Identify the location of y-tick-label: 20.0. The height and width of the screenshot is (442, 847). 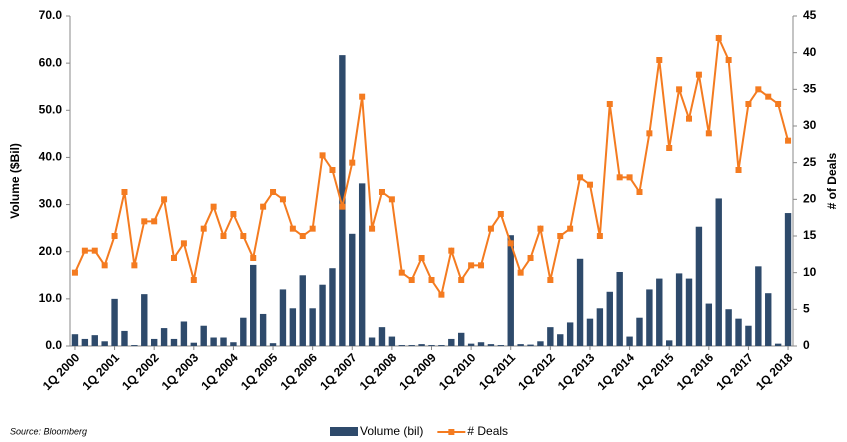
(51, 251).